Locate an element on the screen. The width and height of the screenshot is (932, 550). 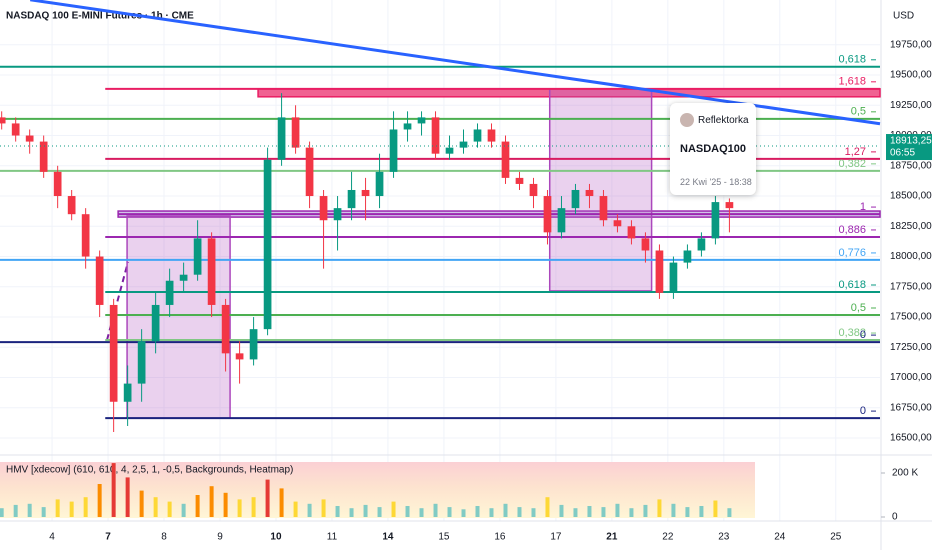
x-tick-label: 16 is located at coordinates (500, 537).